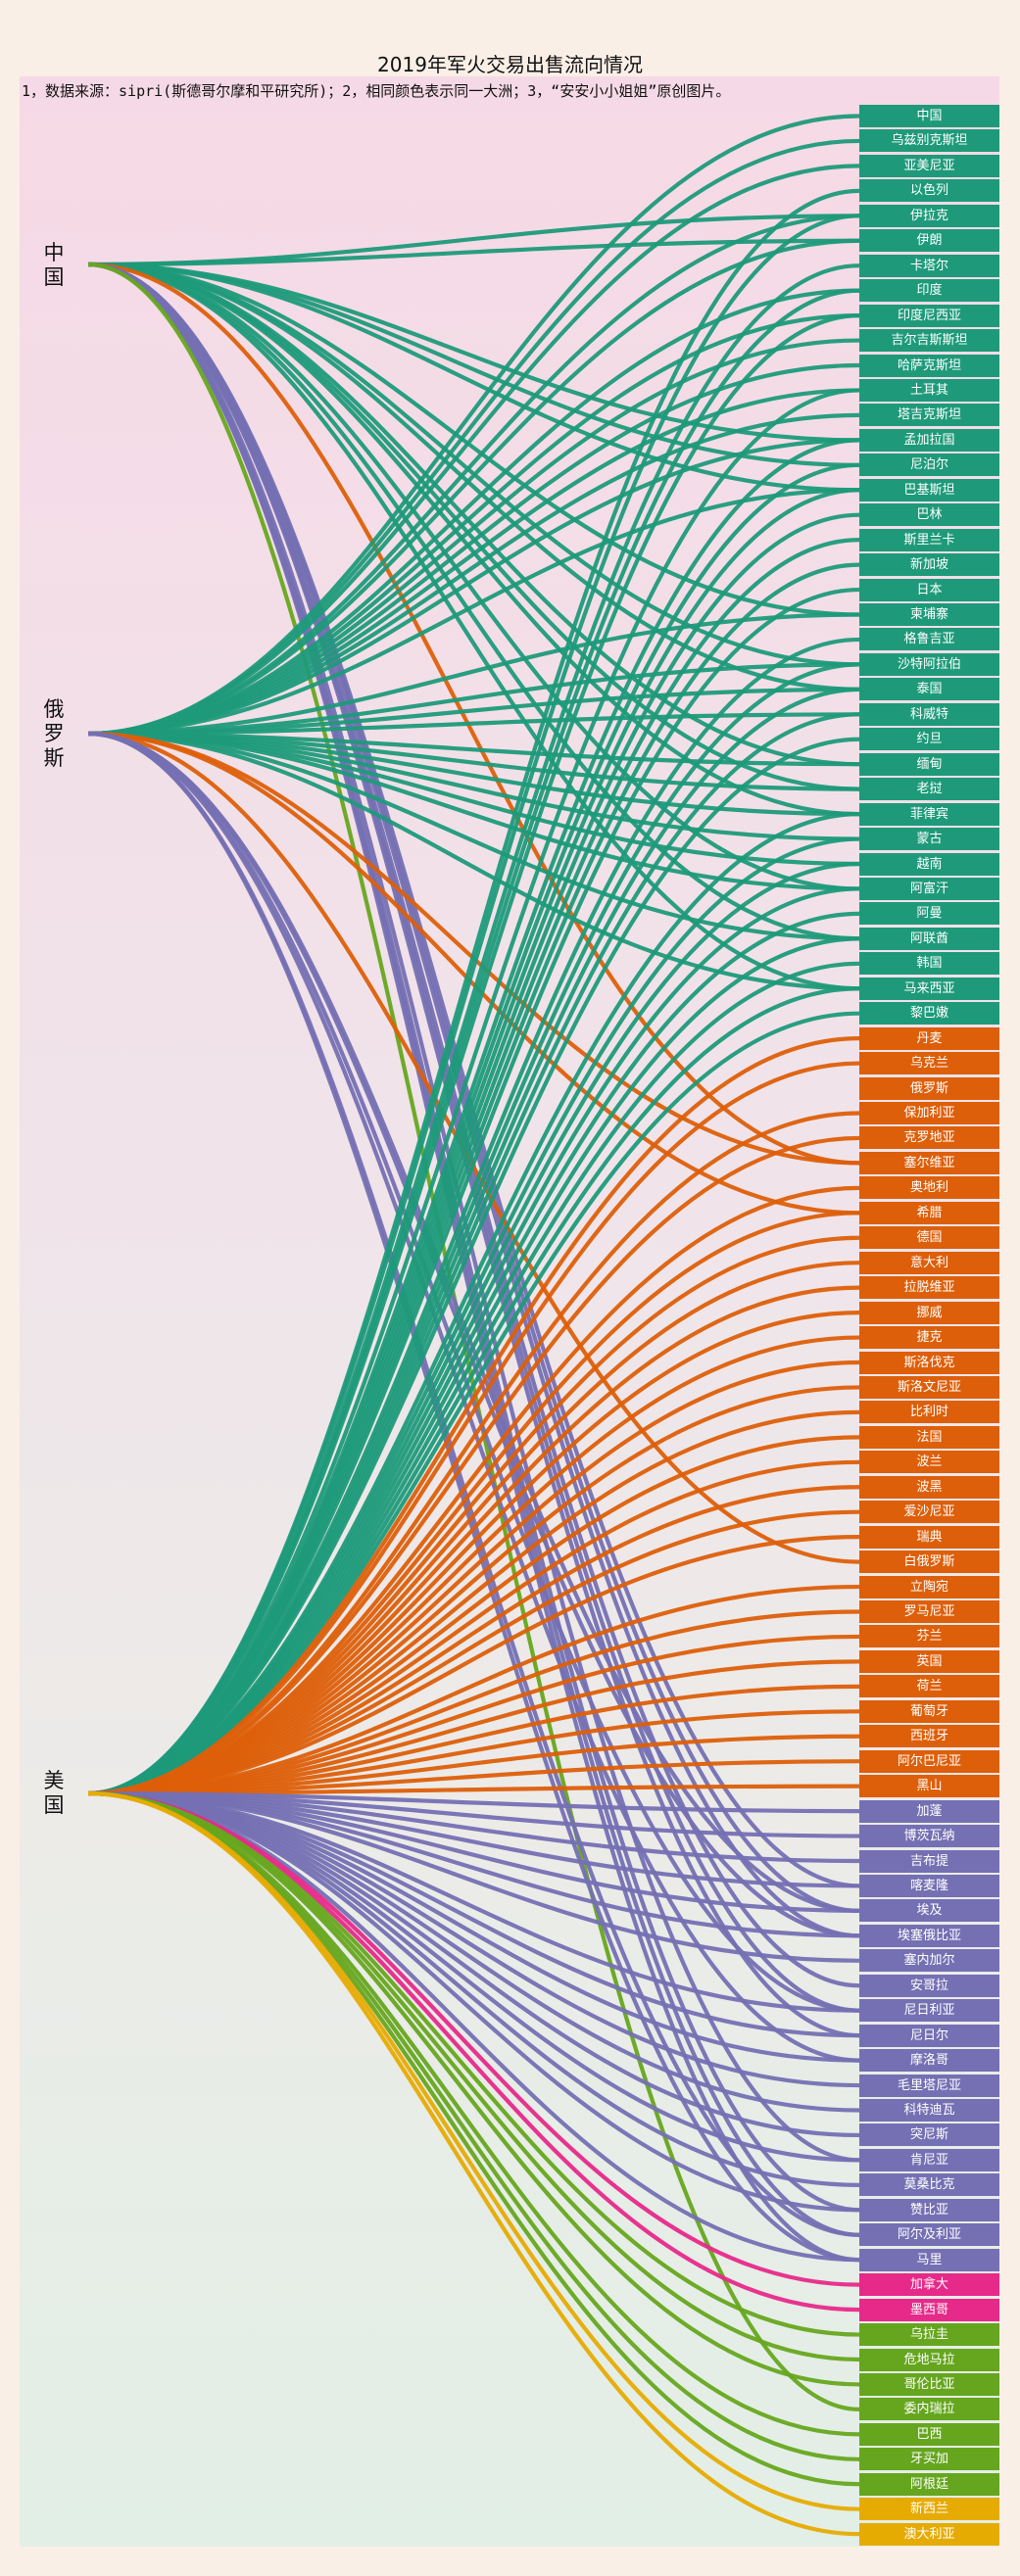 This screenshot has height=2576, width=1020. What do you see at coordinates (929, 1612) in the screenshot?
I see `target-node: 罗马尼亚` at bounding box center [929, 1612].